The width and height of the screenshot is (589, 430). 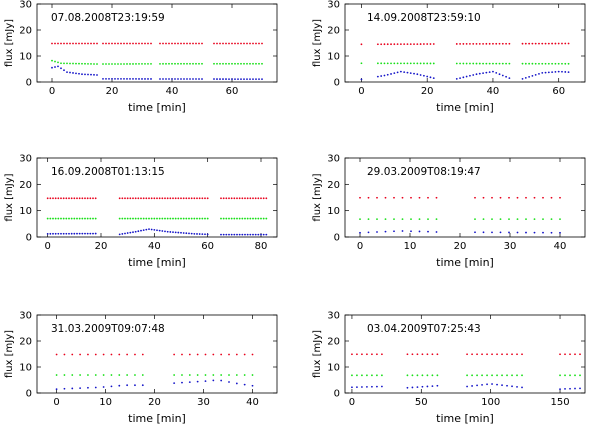 I want to click on y-tick-label: 0, so click(x=29, y=394).